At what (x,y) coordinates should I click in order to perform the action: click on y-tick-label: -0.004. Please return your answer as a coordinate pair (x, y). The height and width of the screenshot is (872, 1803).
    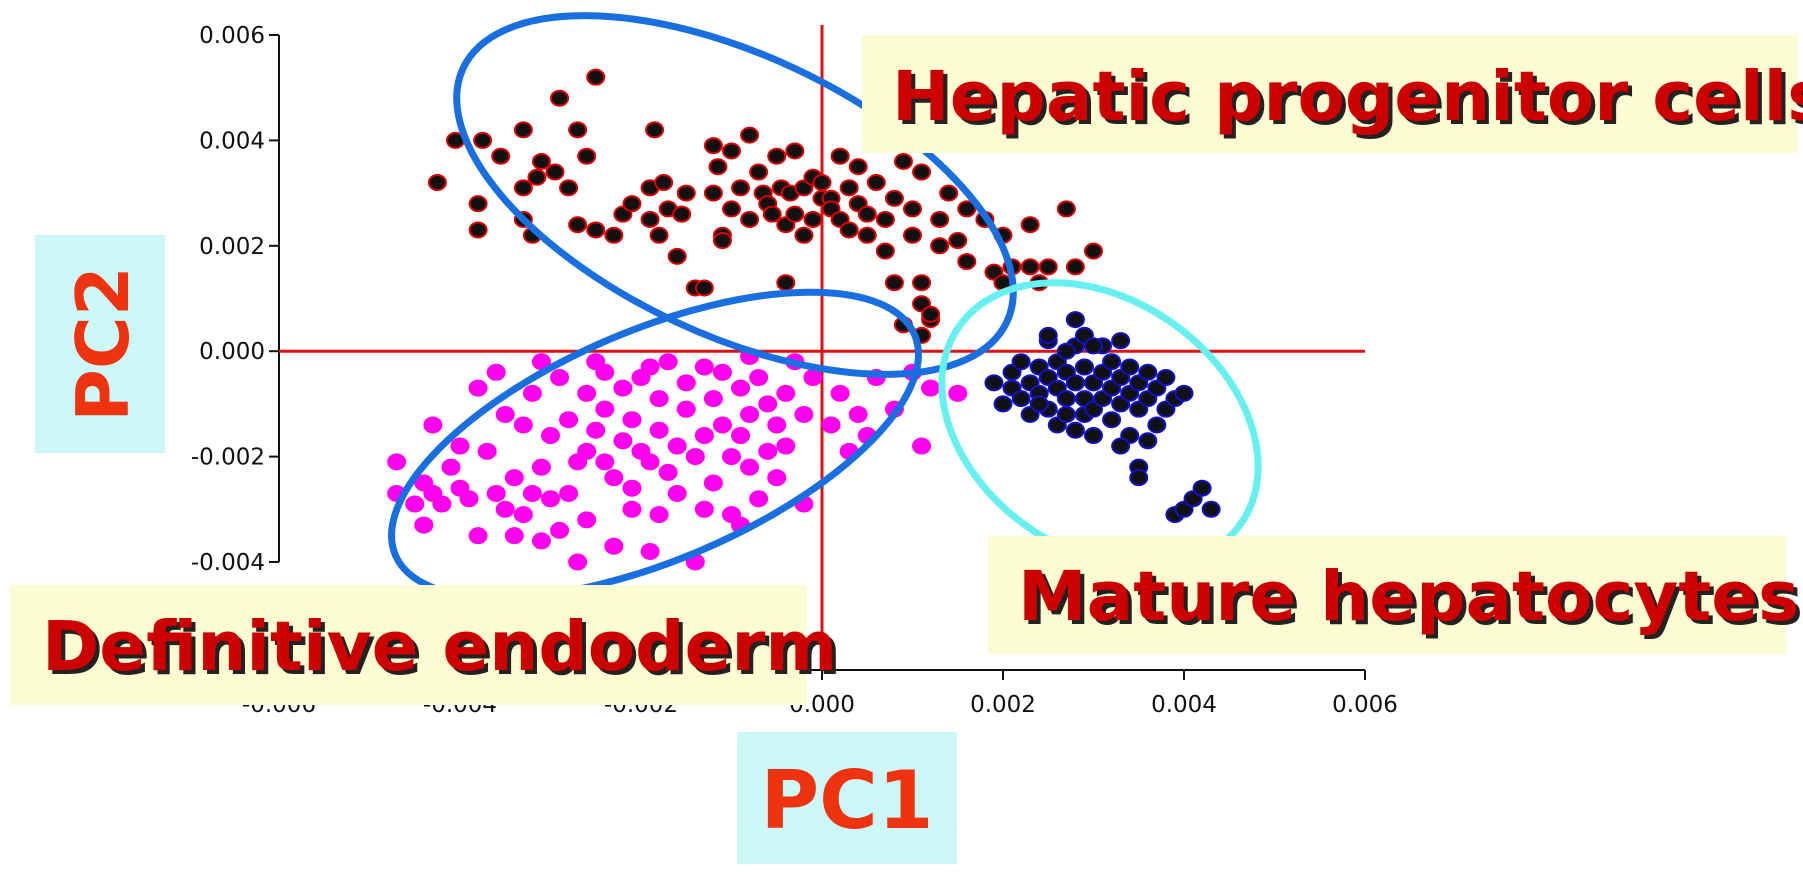
    Looking at the image, I should click on (228, 563).